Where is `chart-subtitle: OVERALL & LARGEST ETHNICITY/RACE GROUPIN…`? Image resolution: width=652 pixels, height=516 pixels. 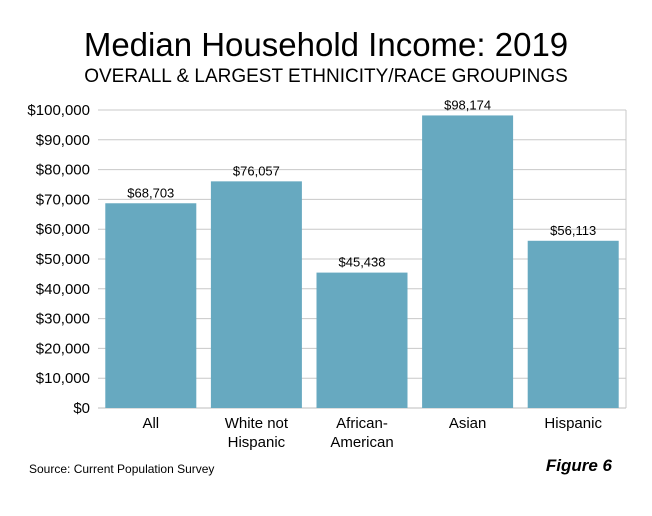 chart-subtitle: OVERALL & LARGEST ETHNICITY/RACE GROUPIN… is located at coordinates (326, 76).